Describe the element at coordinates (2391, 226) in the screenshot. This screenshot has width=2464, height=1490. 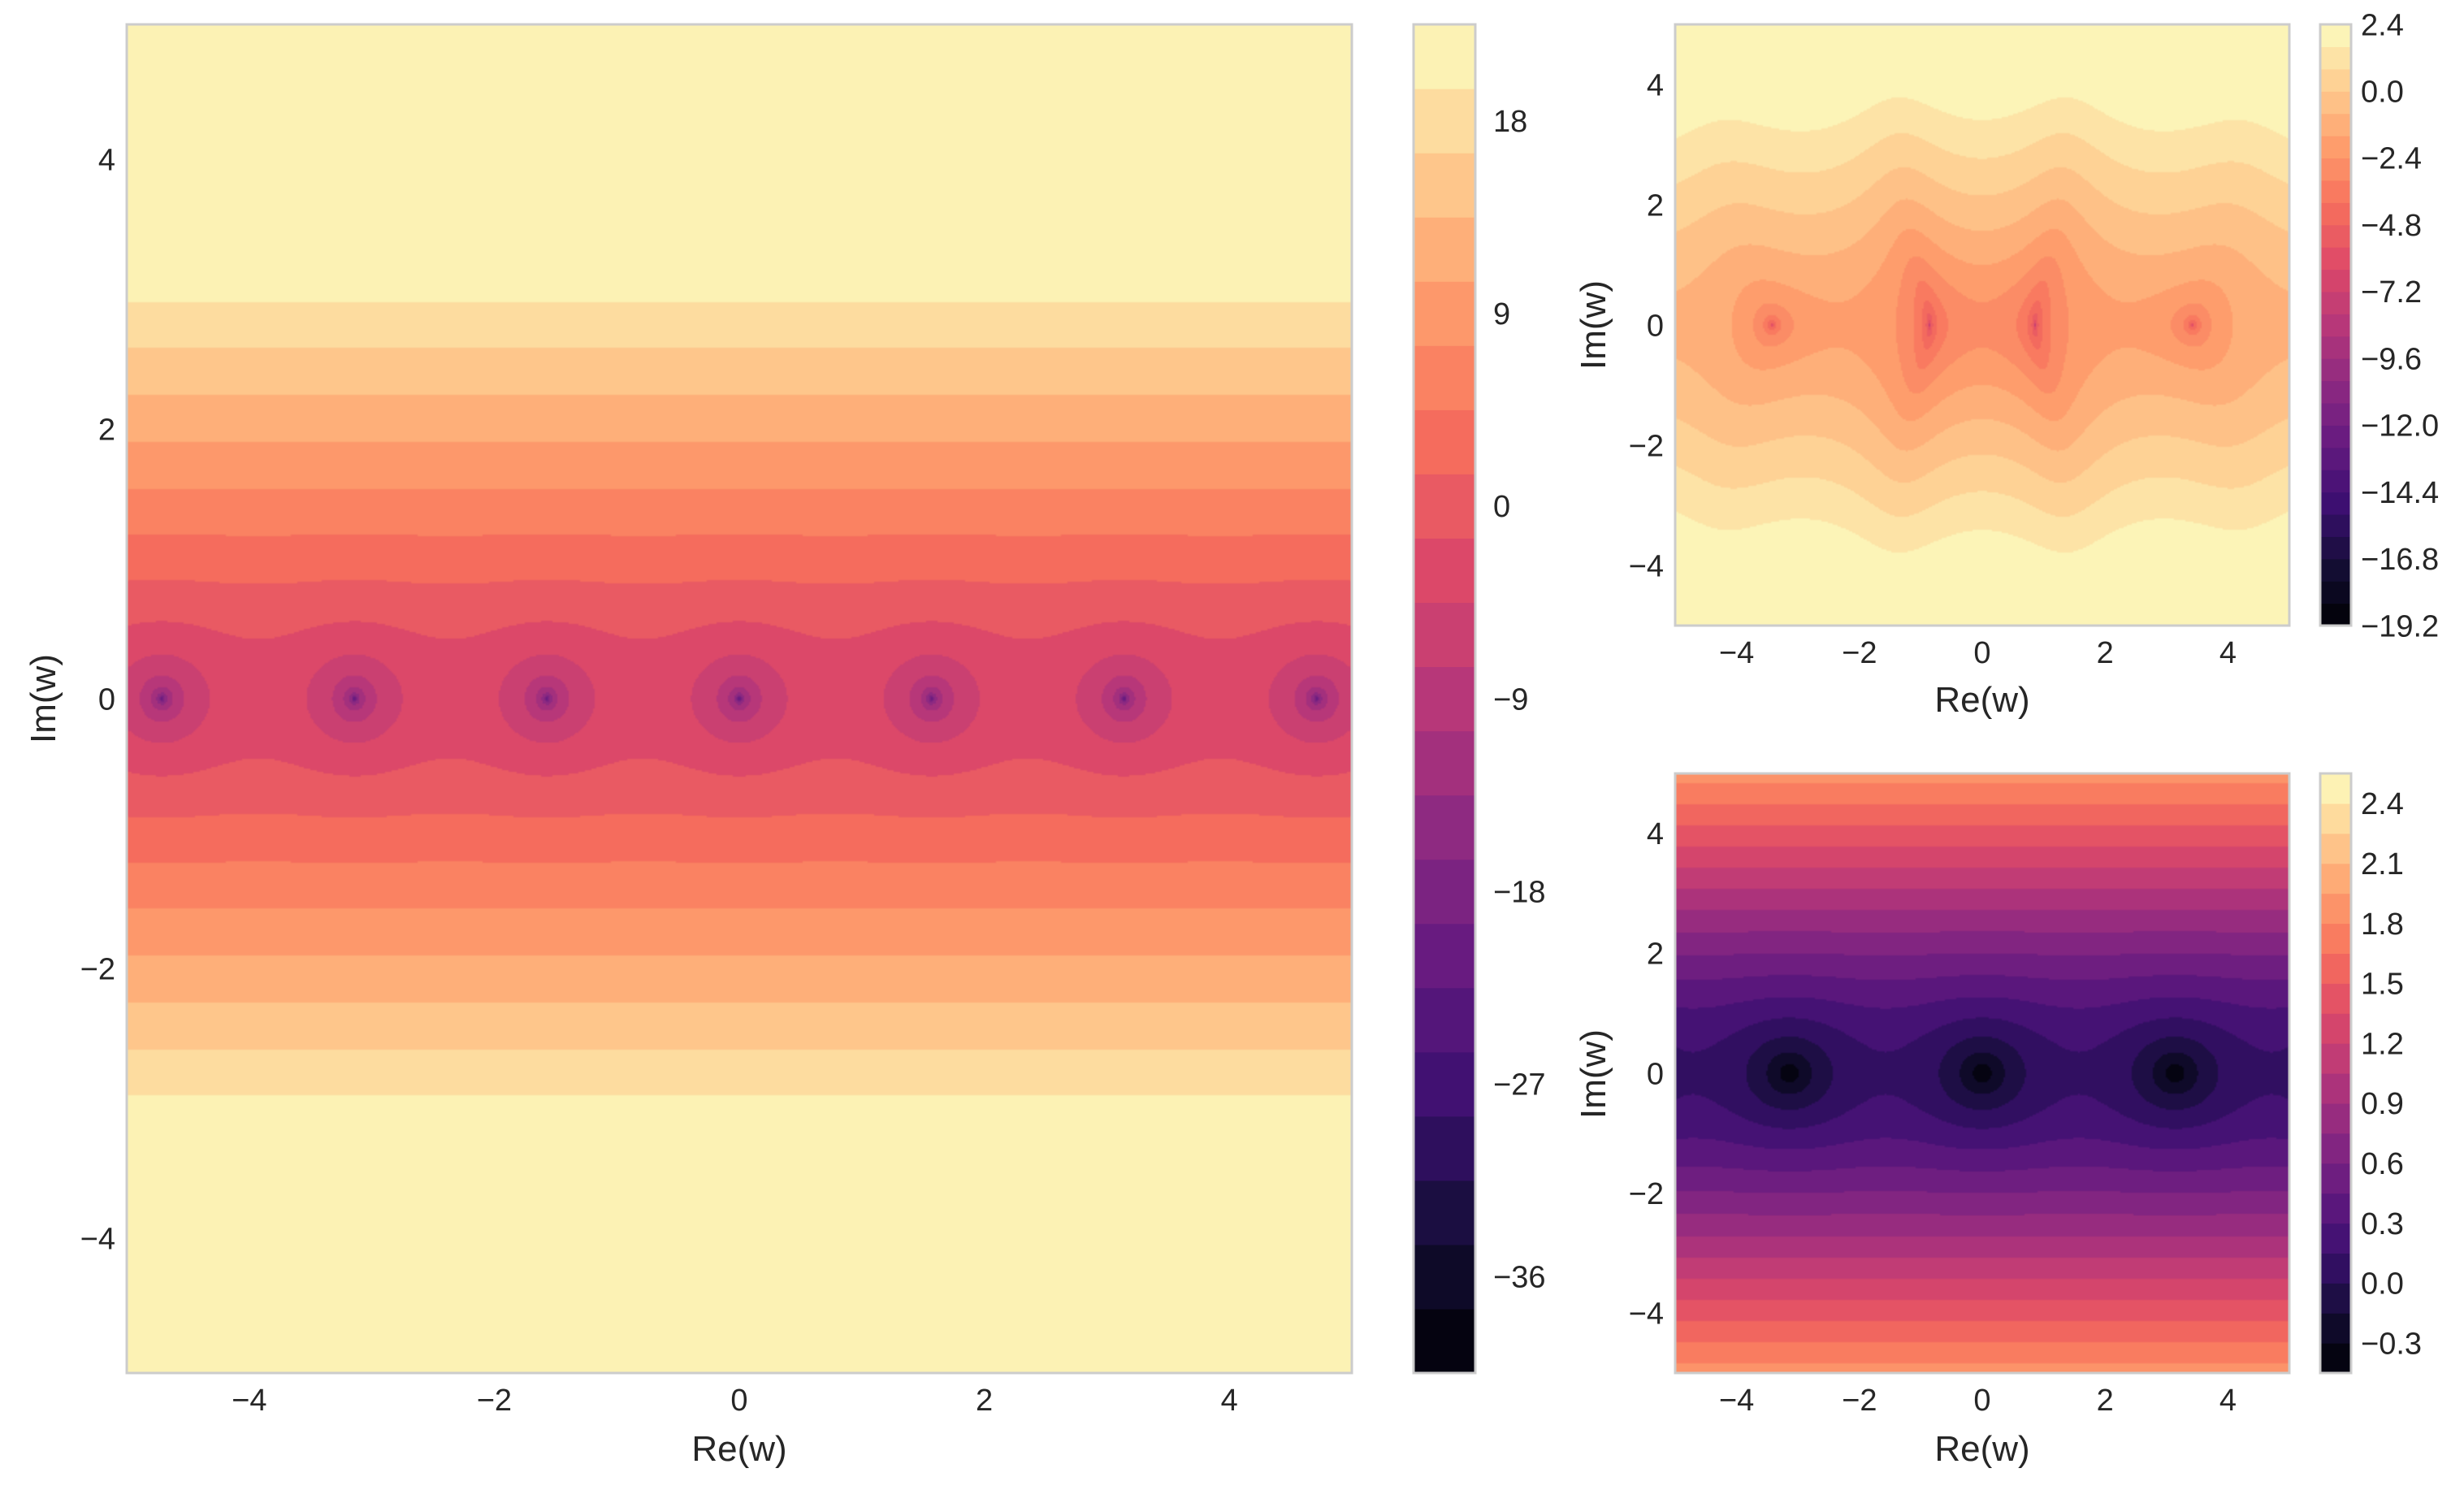
I see `colorbar-tick-label: −4.8` at that location.